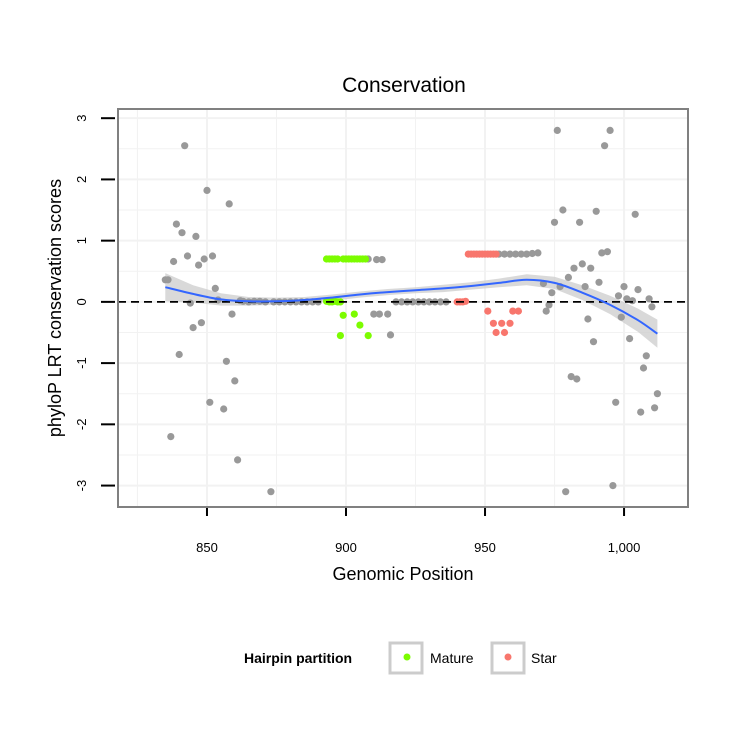  I want to click on x-tick-label: 900, so click(346, 547).